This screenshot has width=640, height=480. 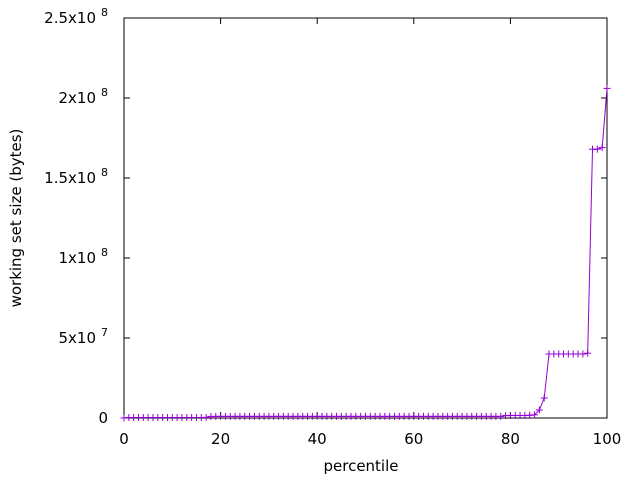 What do you see at coordinates (510, 439) in the screenshot?
I see `x-tick-label: 80` at bounding box center [510, 439].